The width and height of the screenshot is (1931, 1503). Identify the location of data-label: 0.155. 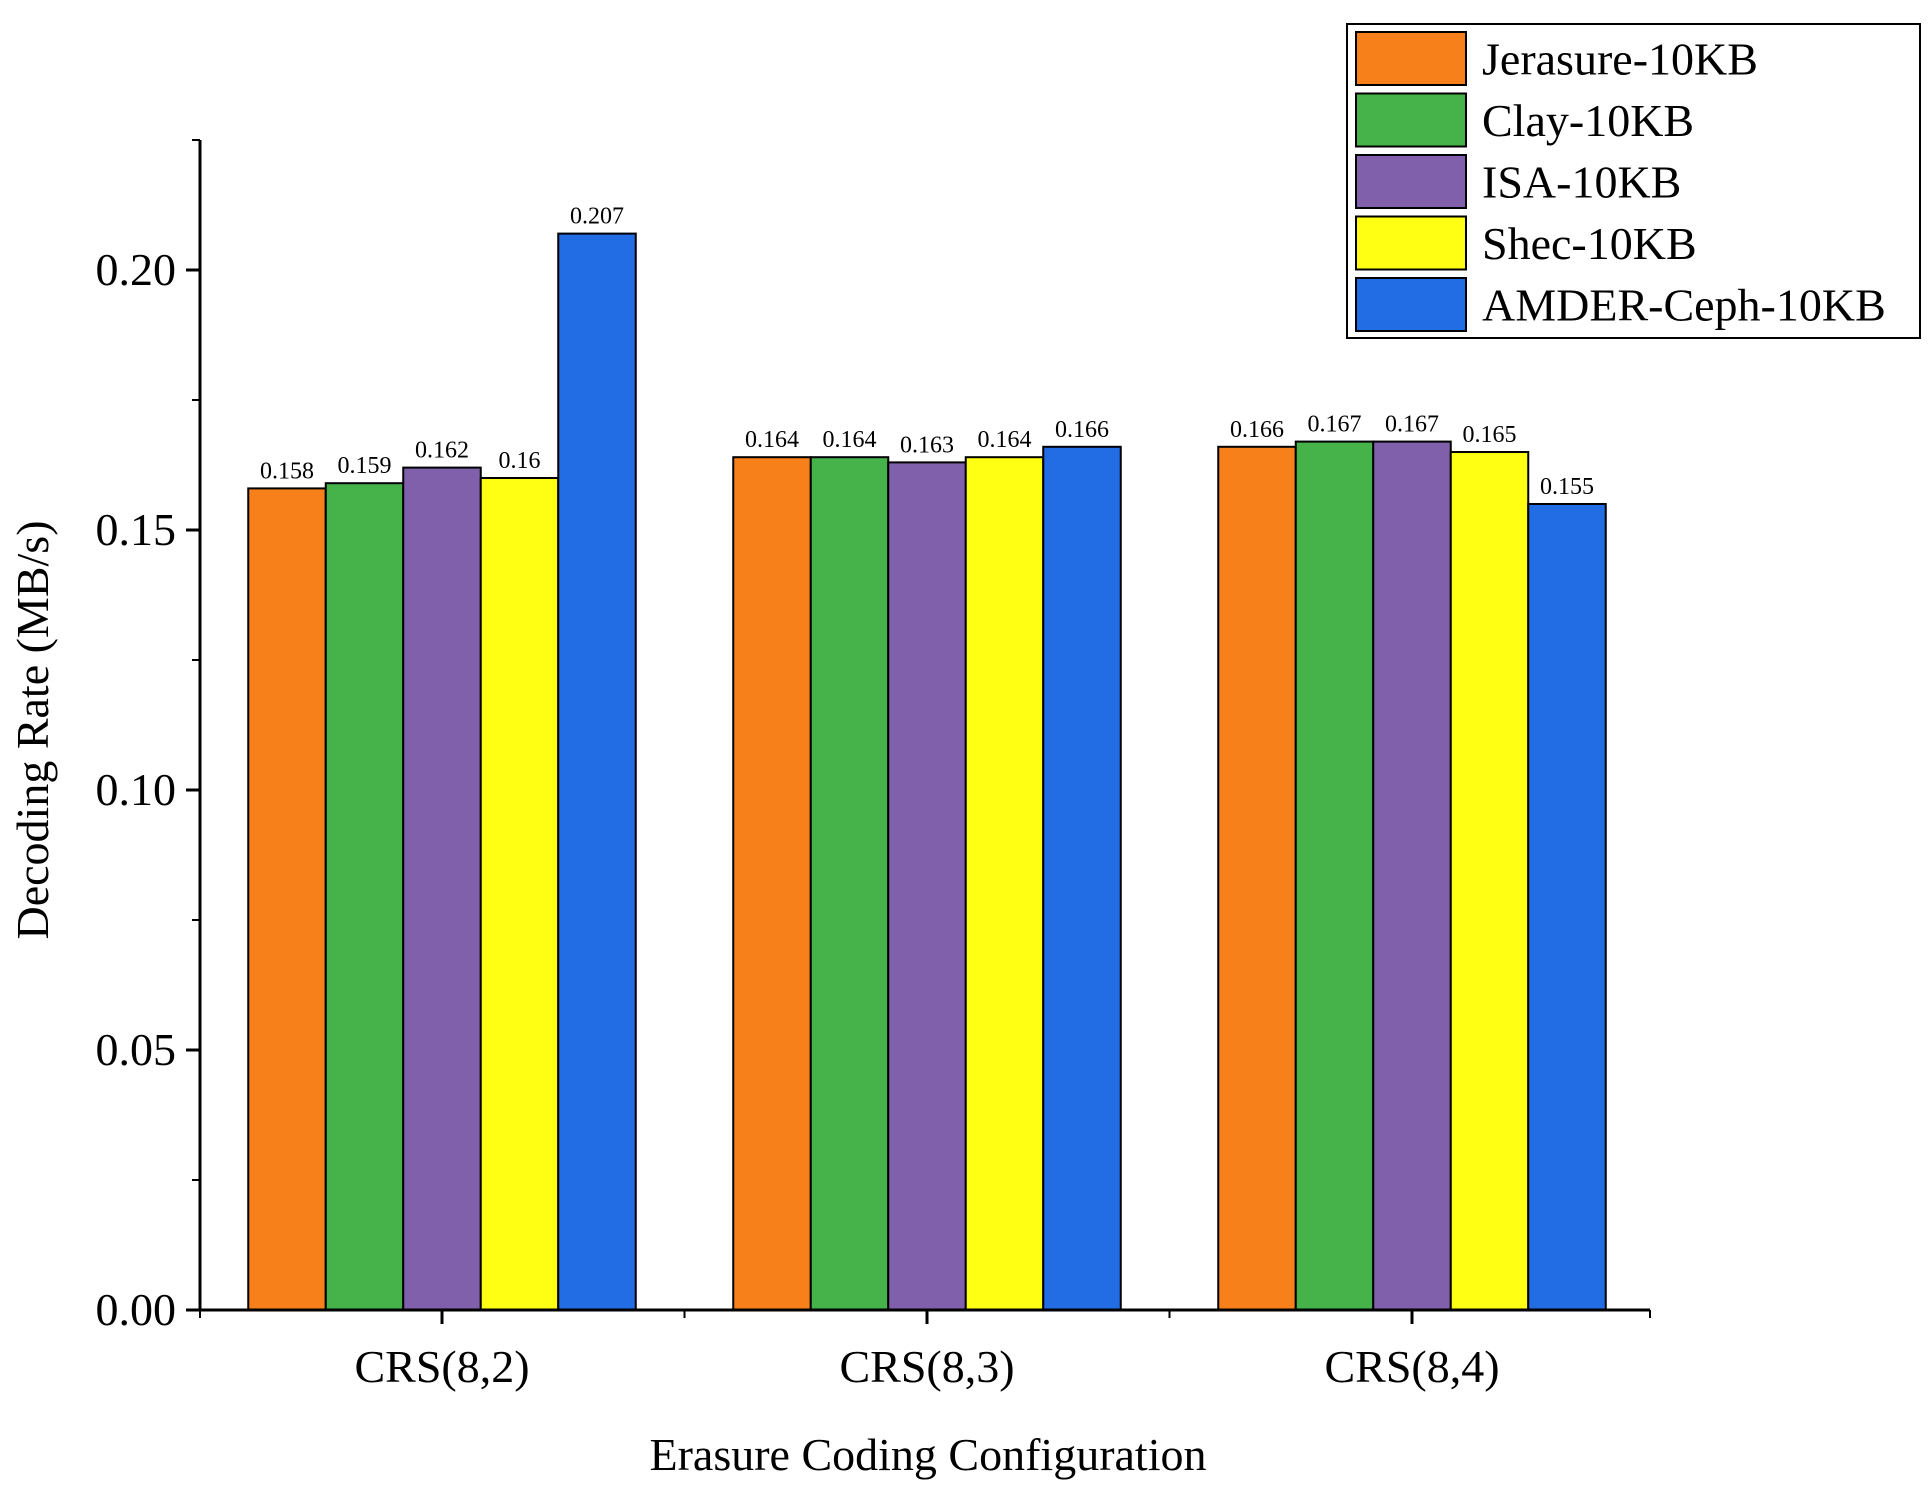
(1567, 487).